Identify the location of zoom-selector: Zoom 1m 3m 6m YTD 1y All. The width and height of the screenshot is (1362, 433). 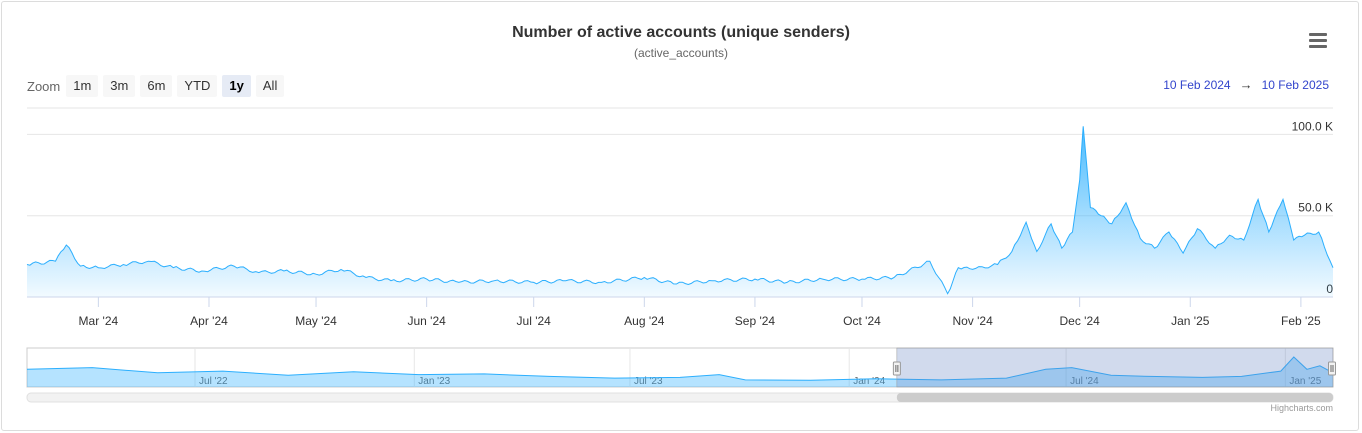
(158, 86).